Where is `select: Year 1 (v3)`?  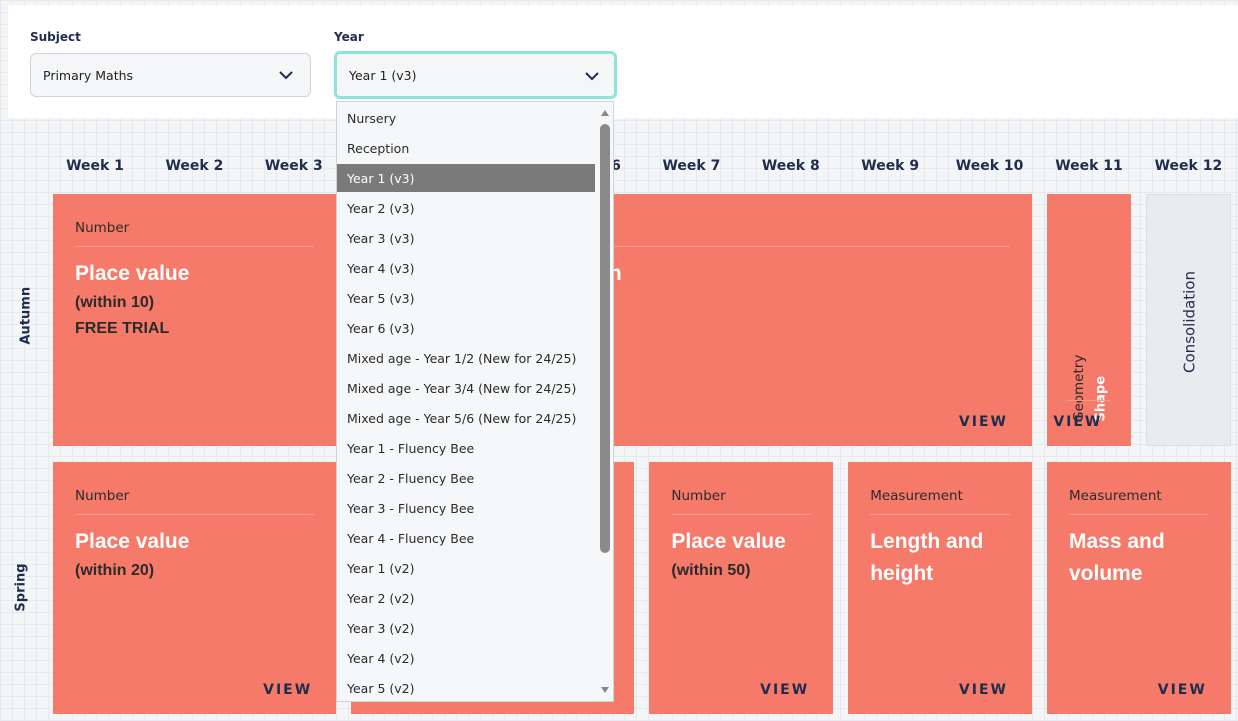
select: Year 1 (v3) is located at coordinates (475, 75).